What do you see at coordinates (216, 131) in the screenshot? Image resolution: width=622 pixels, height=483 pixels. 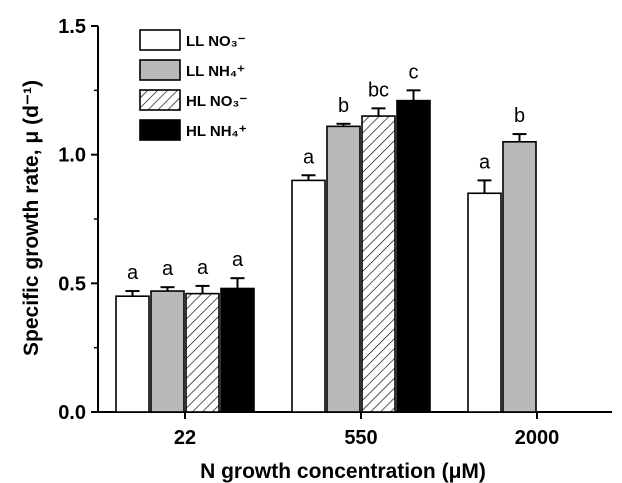 I see `legend-label: HL NH₄⁺` at bounding box center [216, 131].